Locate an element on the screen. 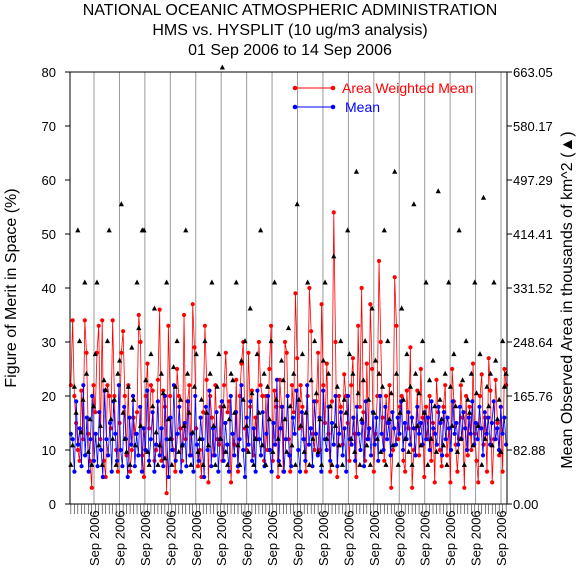  y-left-tick-label: 20 is located at coordinates (49, 396).